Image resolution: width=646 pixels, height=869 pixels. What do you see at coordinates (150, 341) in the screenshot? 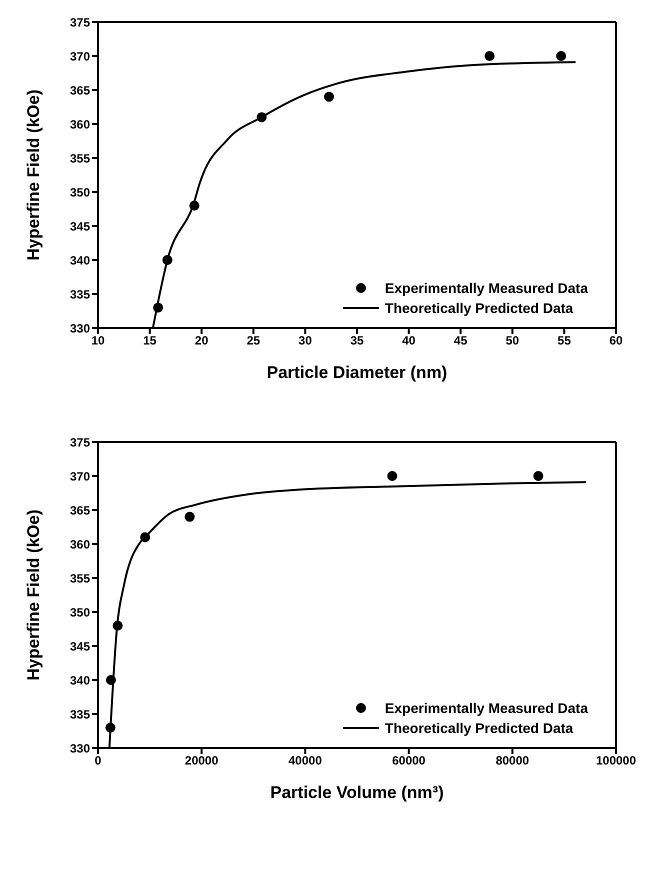
I see `x-tick-label: 15` at bounding box center [150, 341].